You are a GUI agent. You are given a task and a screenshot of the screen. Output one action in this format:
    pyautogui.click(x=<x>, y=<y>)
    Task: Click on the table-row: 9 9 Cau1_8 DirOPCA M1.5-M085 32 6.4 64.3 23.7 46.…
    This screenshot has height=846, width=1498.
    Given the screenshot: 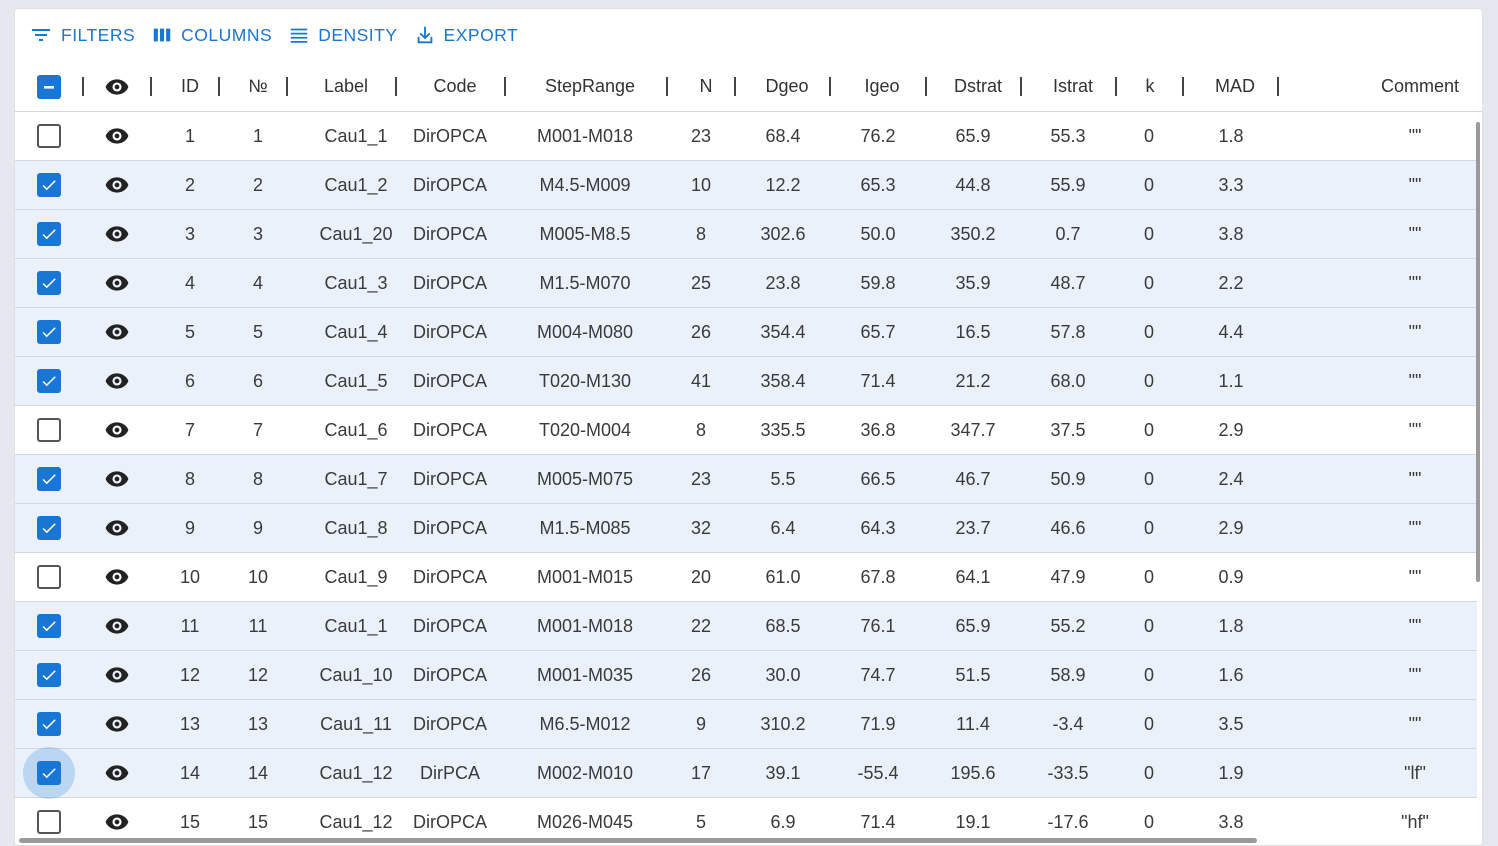 What is the action you would take?
    pyautogui.click(x=746, y=528)
    